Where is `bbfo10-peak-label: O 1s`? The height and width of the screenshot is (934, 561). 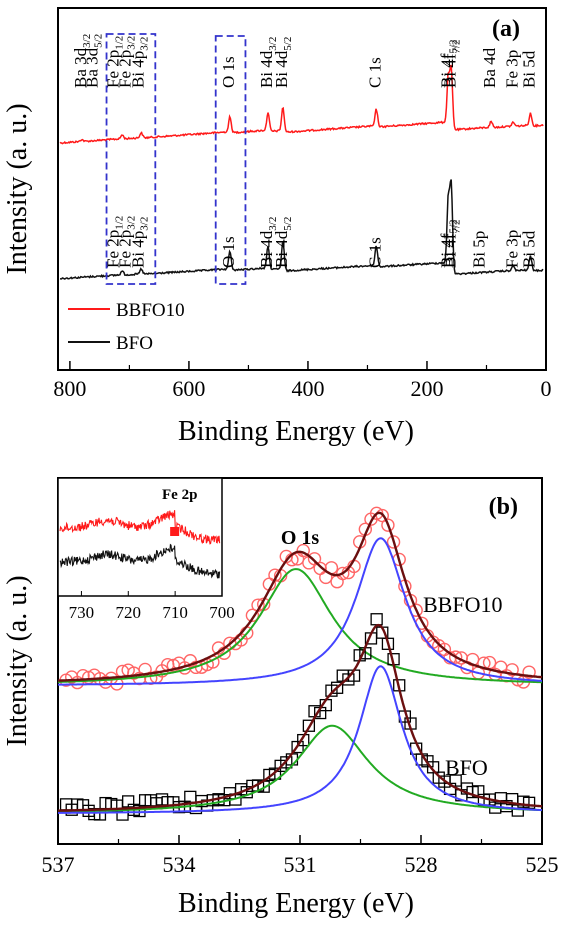 bbfo10-peak-label: O 1s is located at coordinates (228, 72).